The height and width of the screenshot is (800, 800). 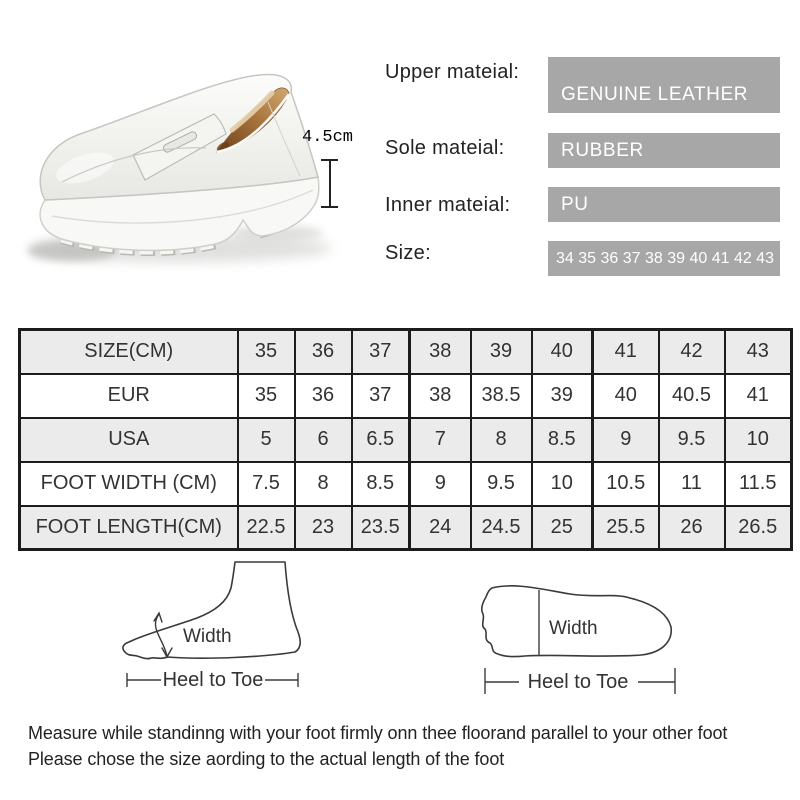 I want to click on topline-edge, so click(x=253, y=123).